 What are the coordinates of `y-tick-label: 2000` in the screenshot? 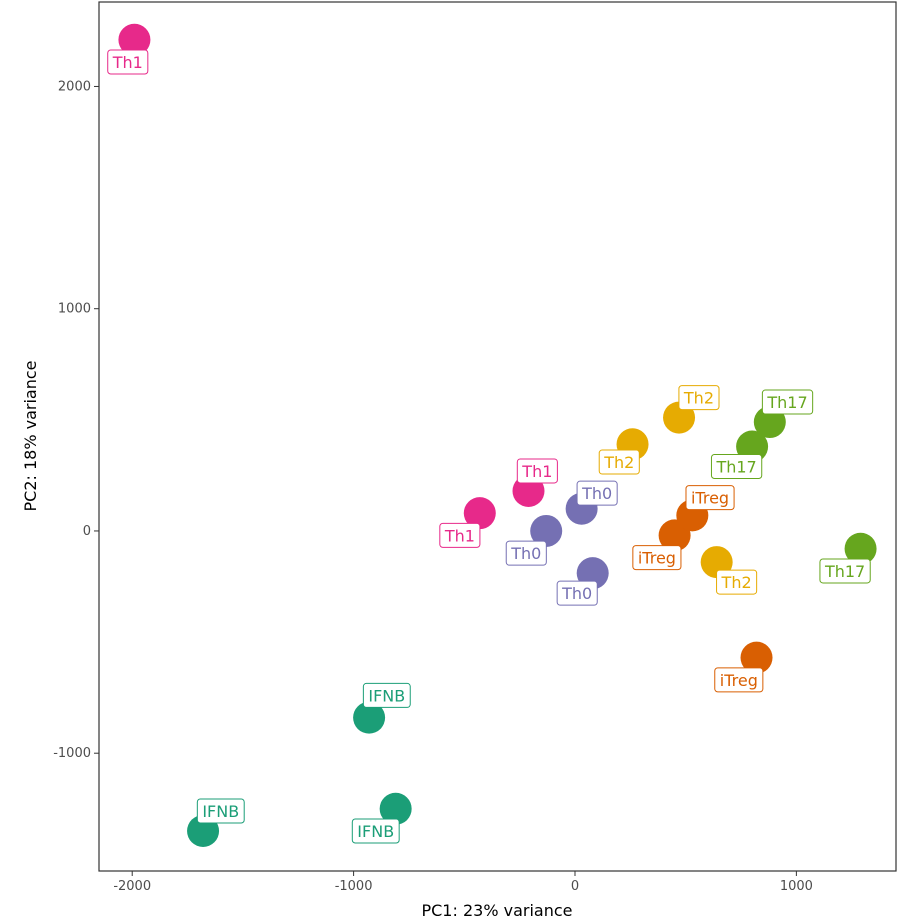 It's located at (74, 86).